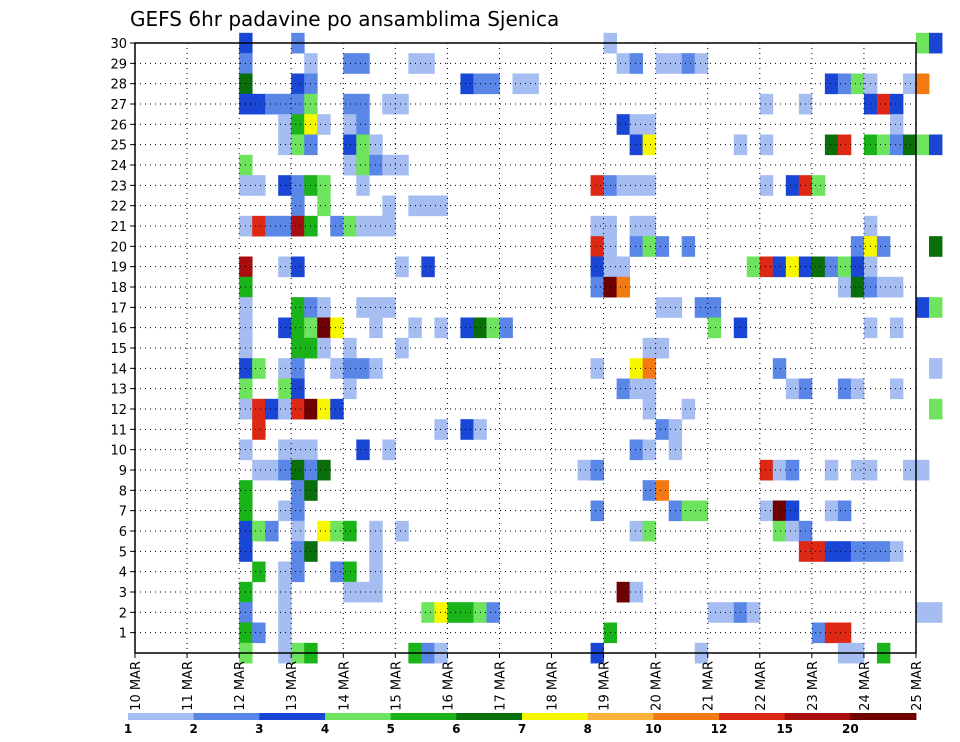  I want to click on x-tick-label: 22 MAR, so click(761, 686).